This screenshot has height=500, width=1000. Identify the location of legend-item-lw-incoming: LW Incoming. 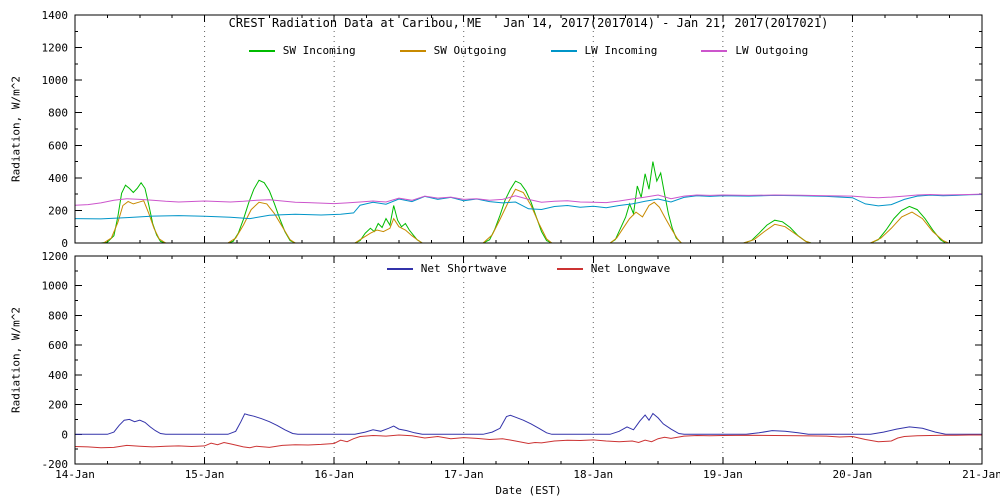
(604, 50).